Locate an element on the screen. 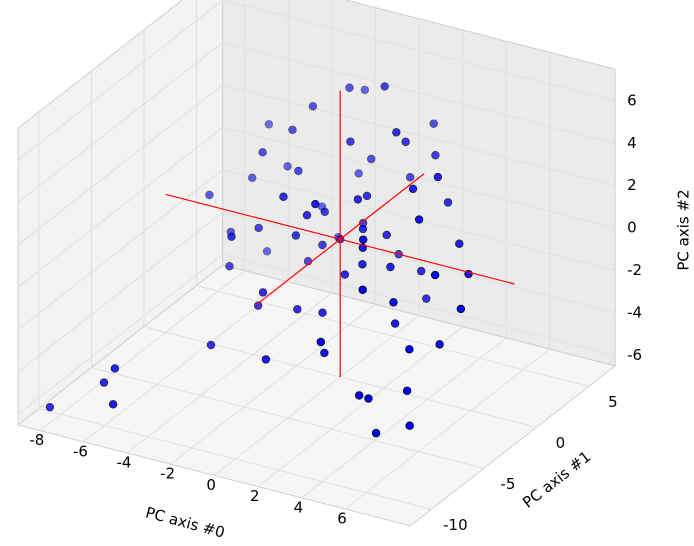 This screenshot has width=694, height=546. y-tick-label: -5 is located at coordinates (507, 484).